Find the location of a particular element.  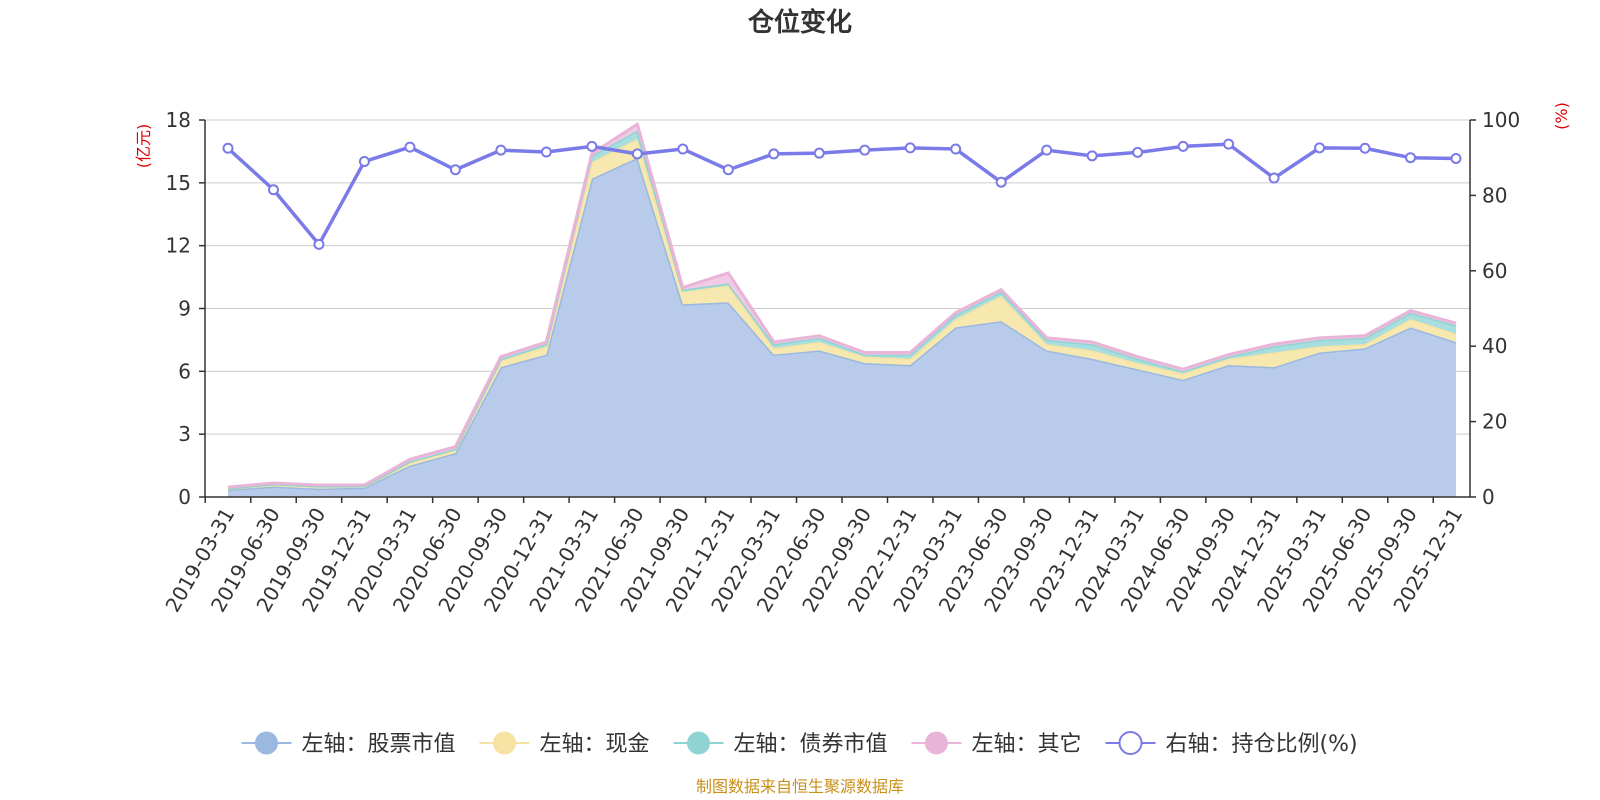

legend-label: 左轴：股票市值 is located at coordinates (379, 744).